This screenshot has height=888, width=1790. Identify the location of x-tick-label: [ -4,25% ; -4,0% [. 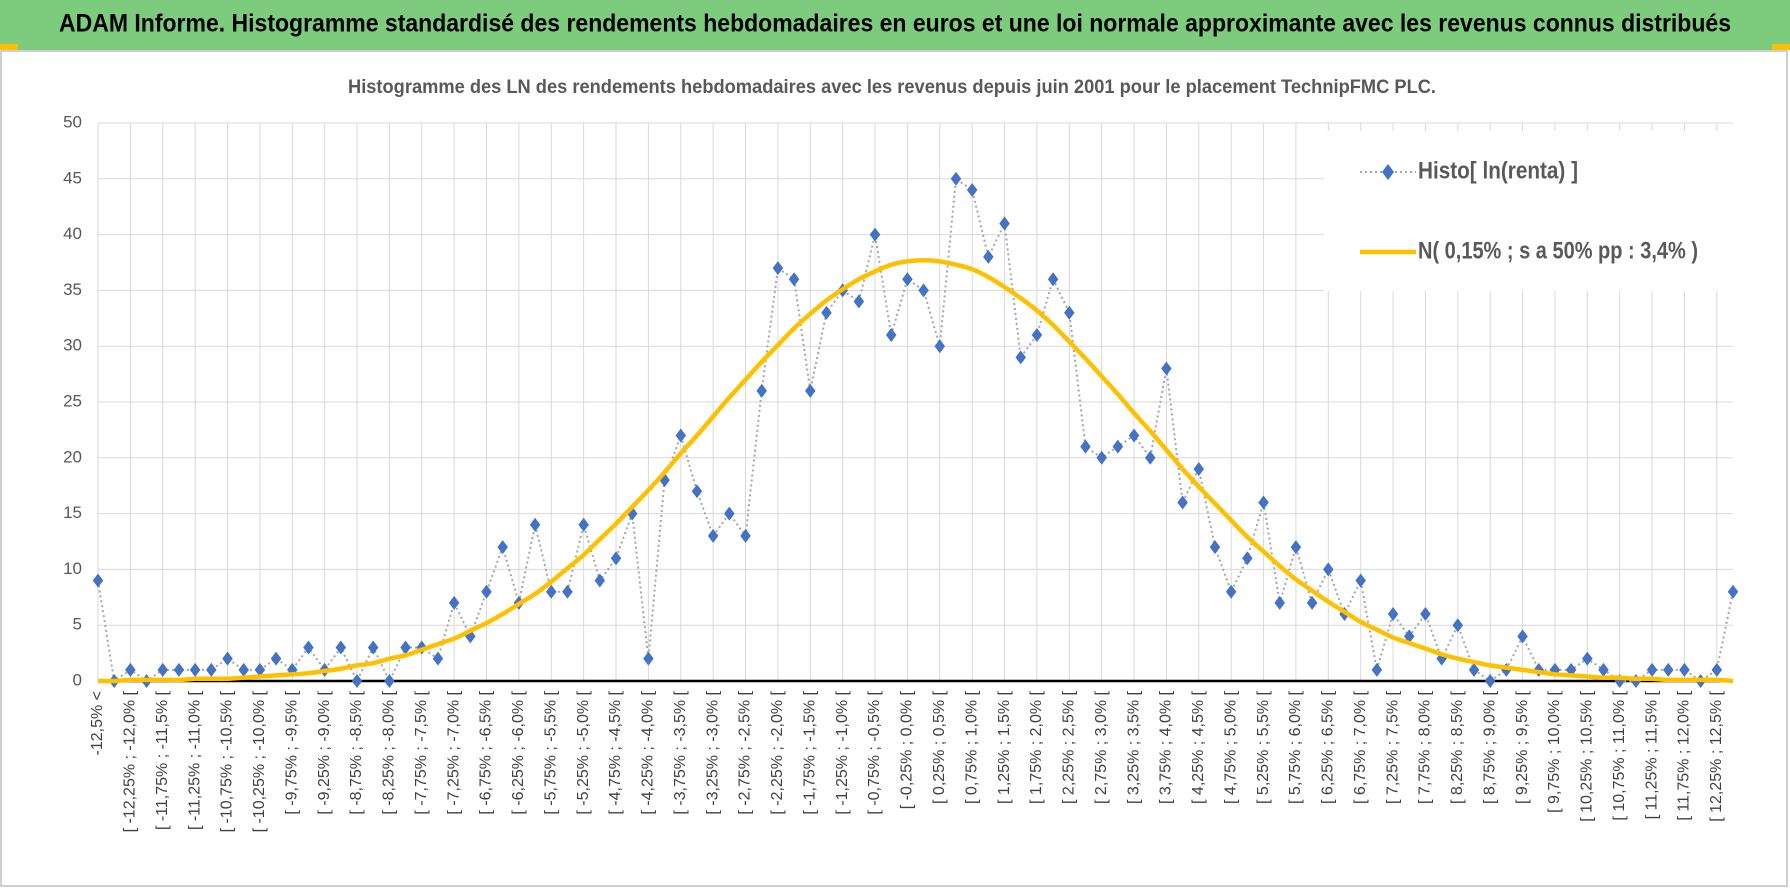
(648, 752).